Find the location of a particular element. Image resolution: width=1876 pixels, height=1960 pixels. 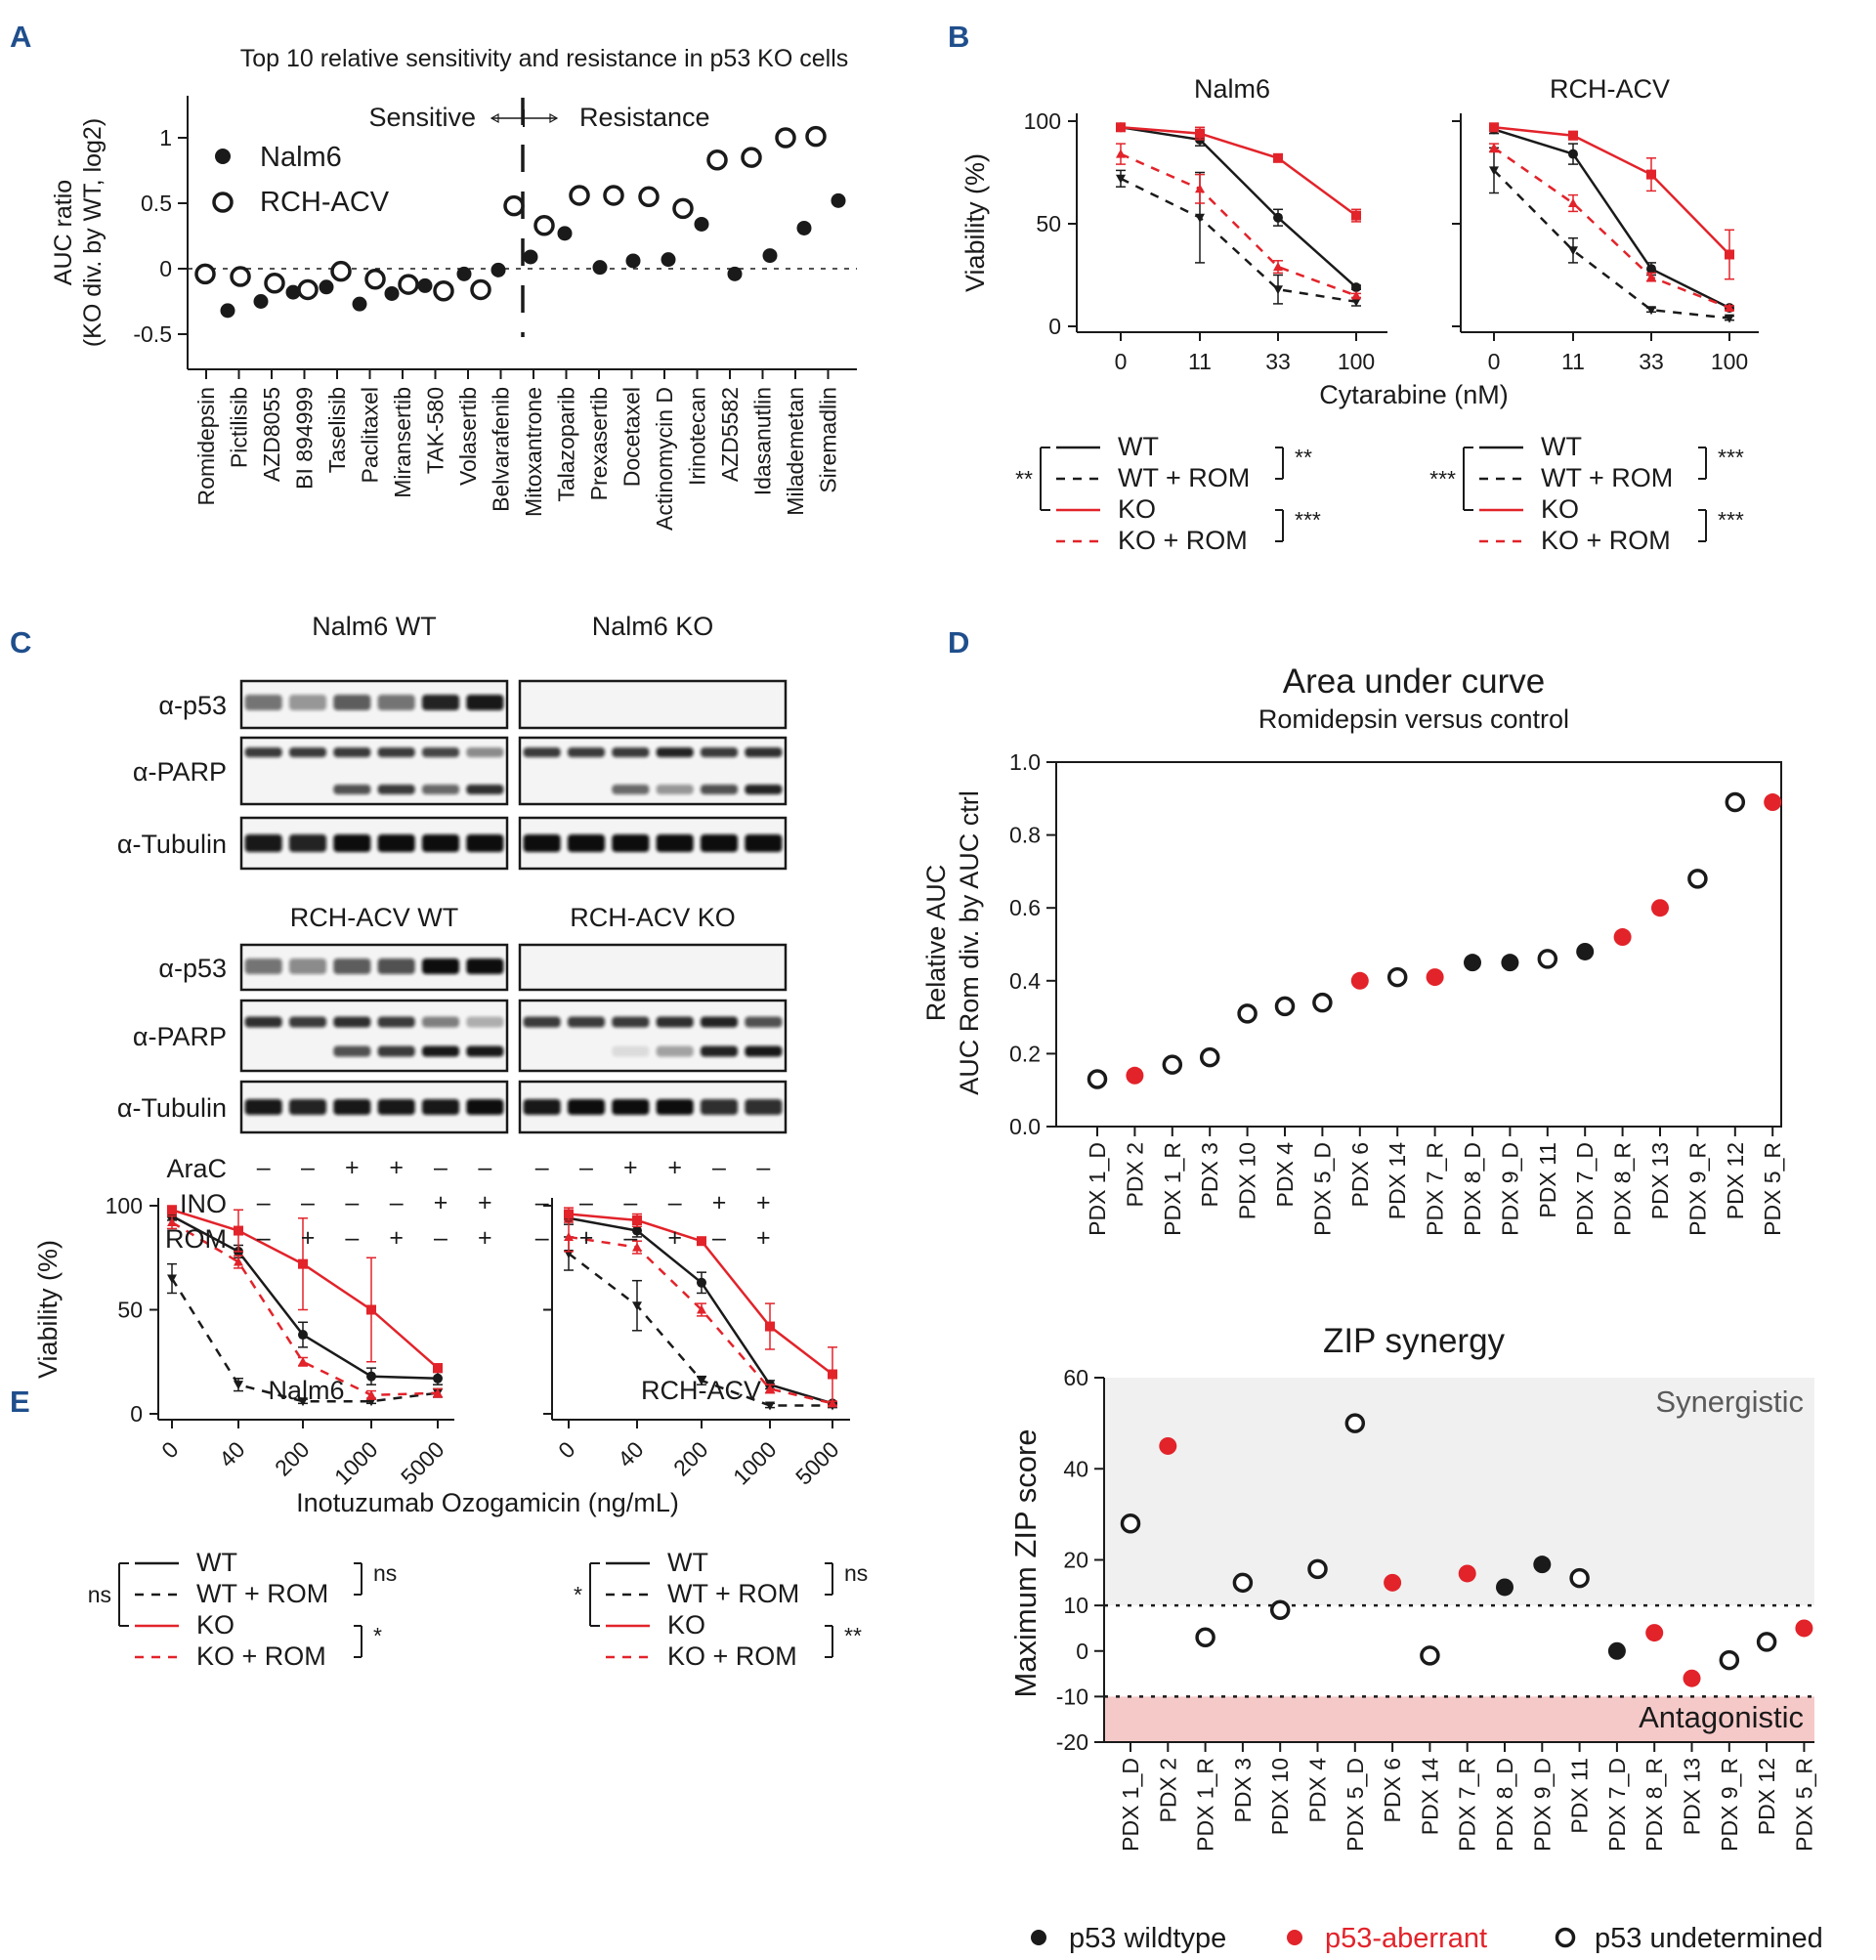

d-y-label-1: Relative AUC is located at coordinates (936, 943).